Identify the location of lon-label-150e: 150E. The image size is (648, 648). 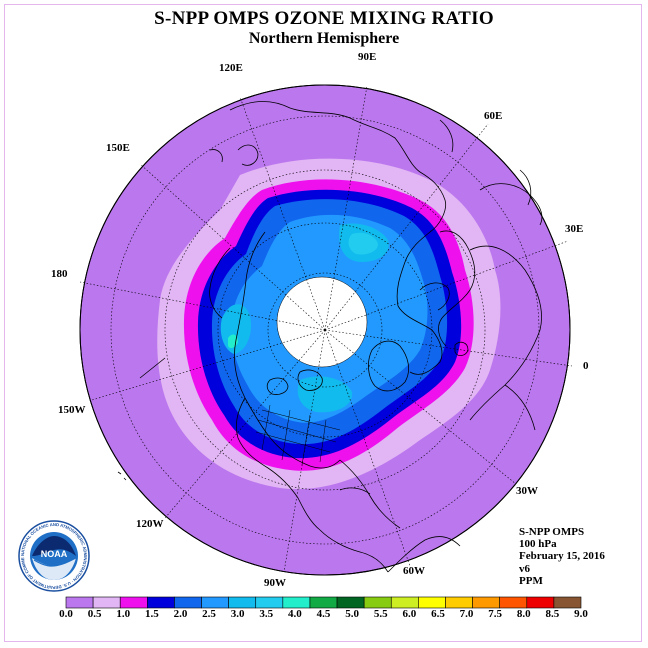
(118, 148).